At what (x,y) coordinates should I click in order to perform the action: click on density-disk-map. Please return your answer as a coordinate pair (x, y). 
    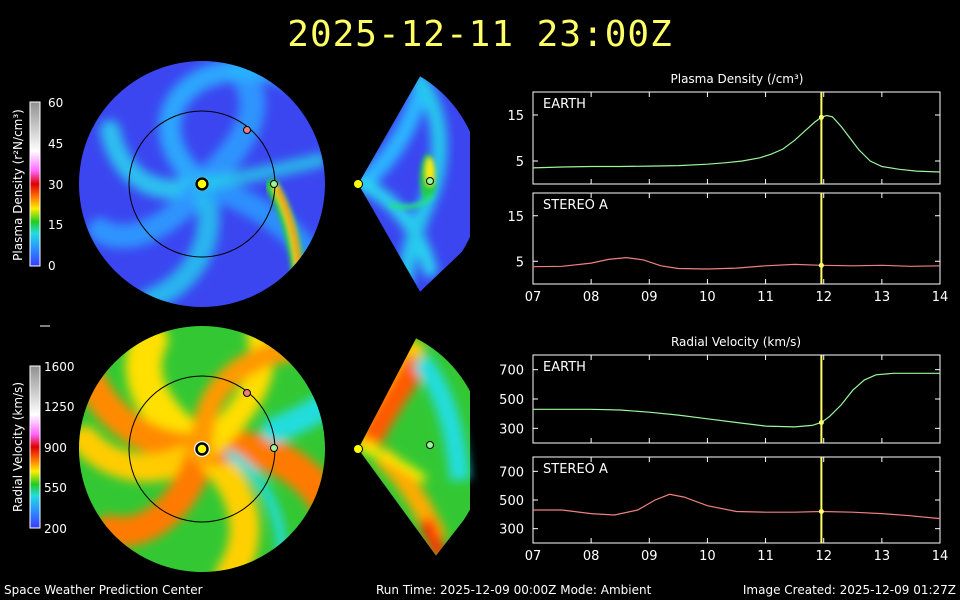
    Looking at the image, I should click on (202, 184).